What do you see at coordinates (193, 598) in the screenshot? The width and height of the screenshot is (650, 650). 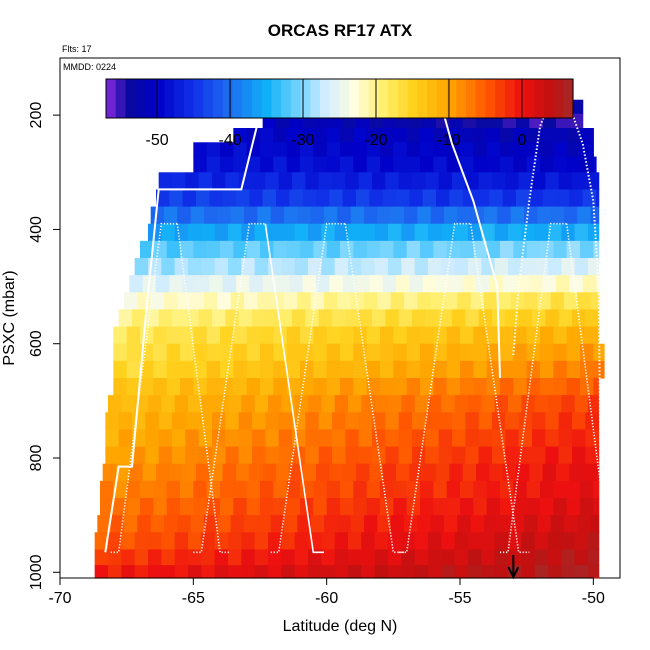 I see `x-tick-label: -65` at bounding box center [193, 598].